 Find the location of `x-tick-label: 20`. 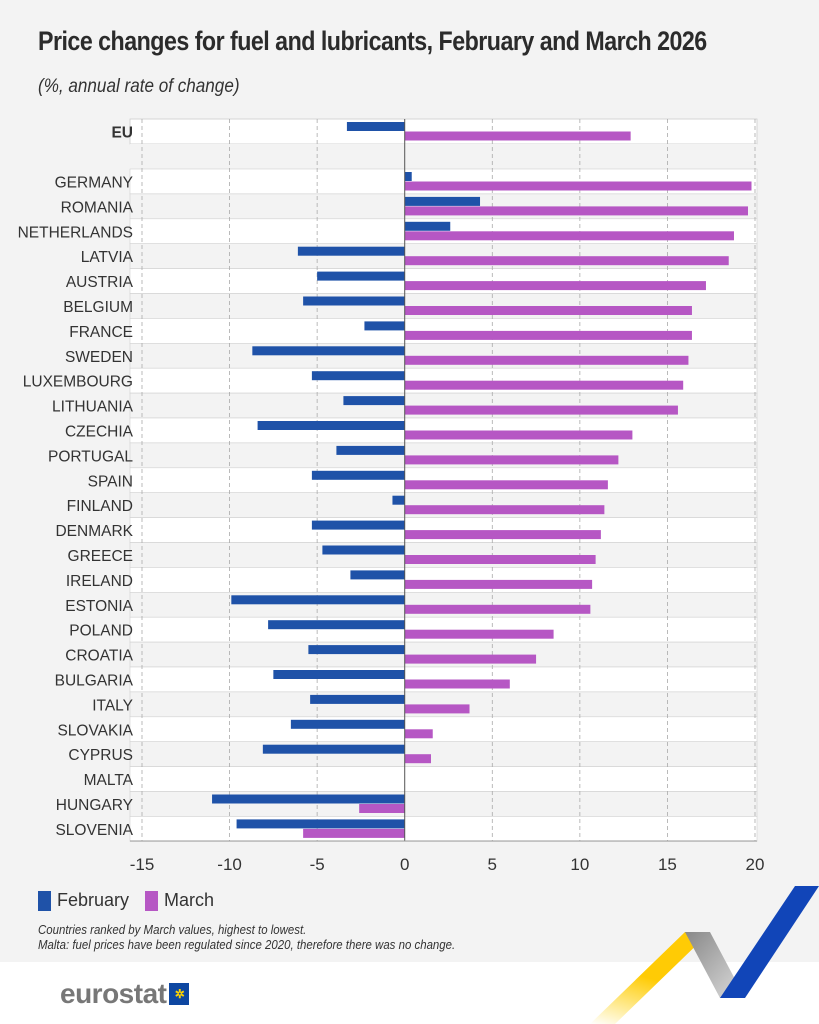

x-tick-label: 20 is located at coordinates (755, 864).